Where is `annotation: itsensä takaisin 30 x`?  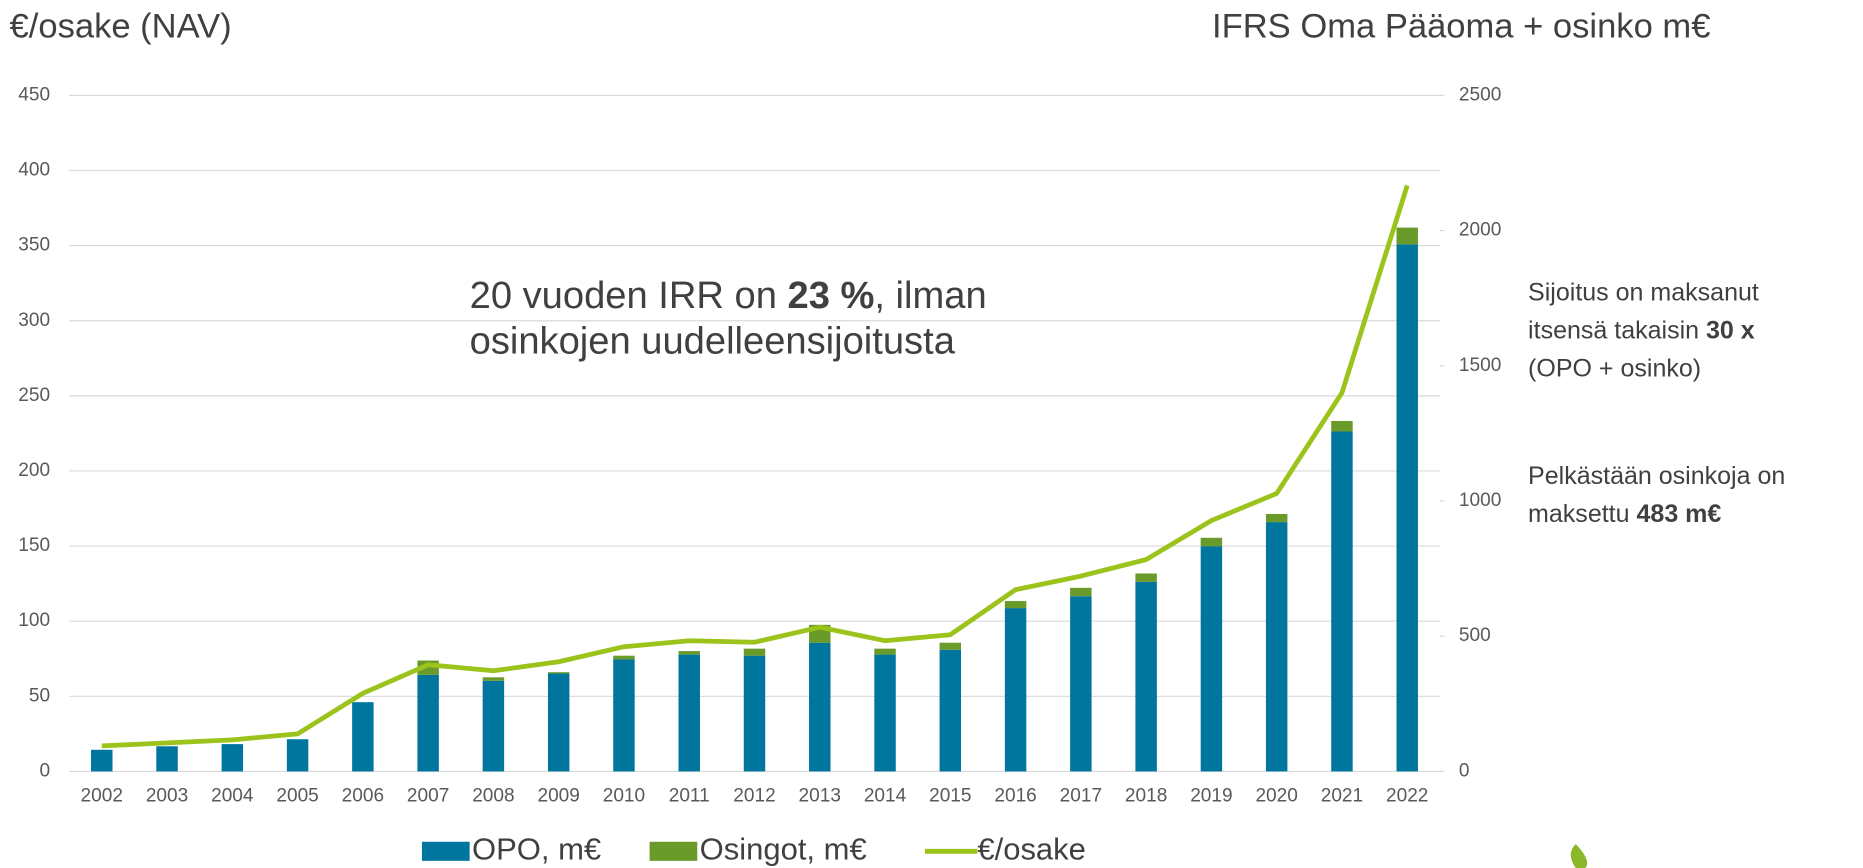 annotation: itsensä takaisin 30 x is located at coordinates (1641, 330).